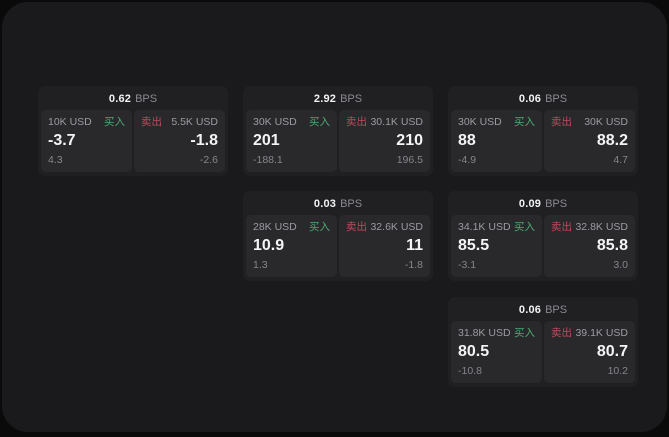 This screenshot has height=437, width=669. I want to click on sell-amount: 30K USD, so click(606, 122).